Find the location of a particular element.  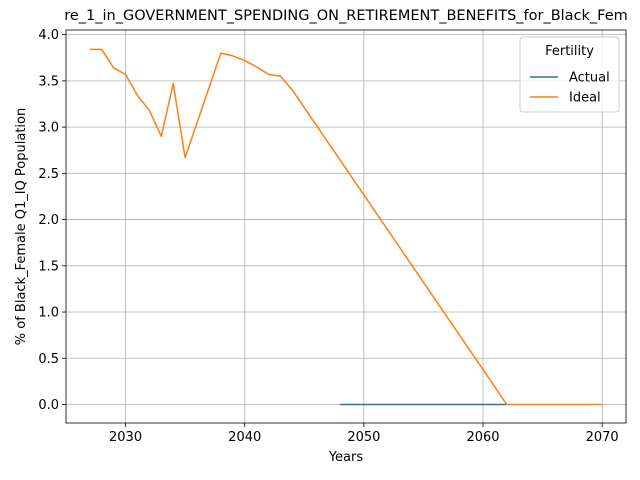

y-tick-label: 0.0 is located at coordinates (48, 405).